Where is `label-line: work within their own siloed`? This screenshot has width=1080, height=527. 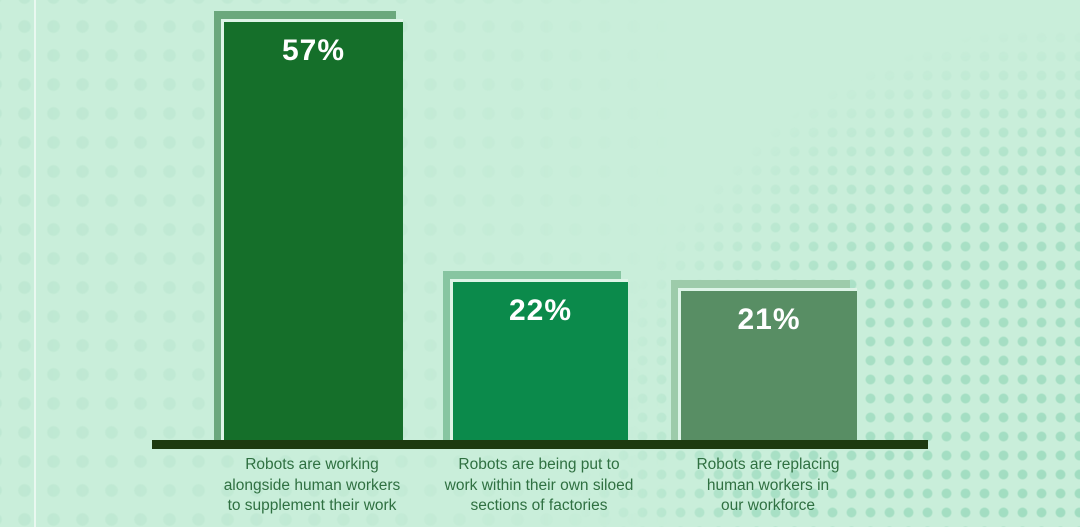
label-line: work within their own siloed is located at coordinates (539, 485).